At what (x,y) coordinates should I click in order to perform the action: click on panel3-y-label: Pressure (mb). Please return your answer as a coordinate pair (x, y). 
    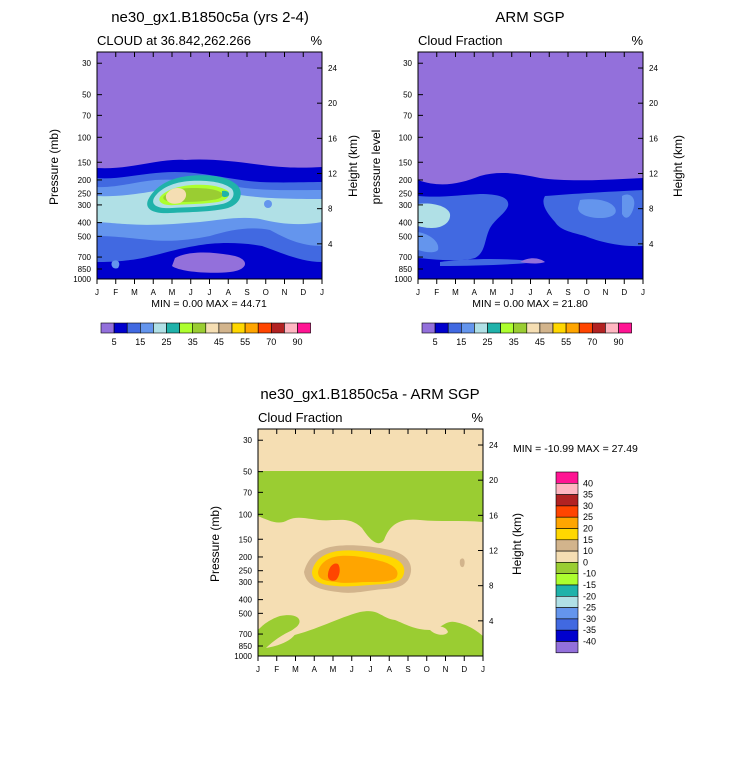
    Looking at the image, I should click on (215, 544).